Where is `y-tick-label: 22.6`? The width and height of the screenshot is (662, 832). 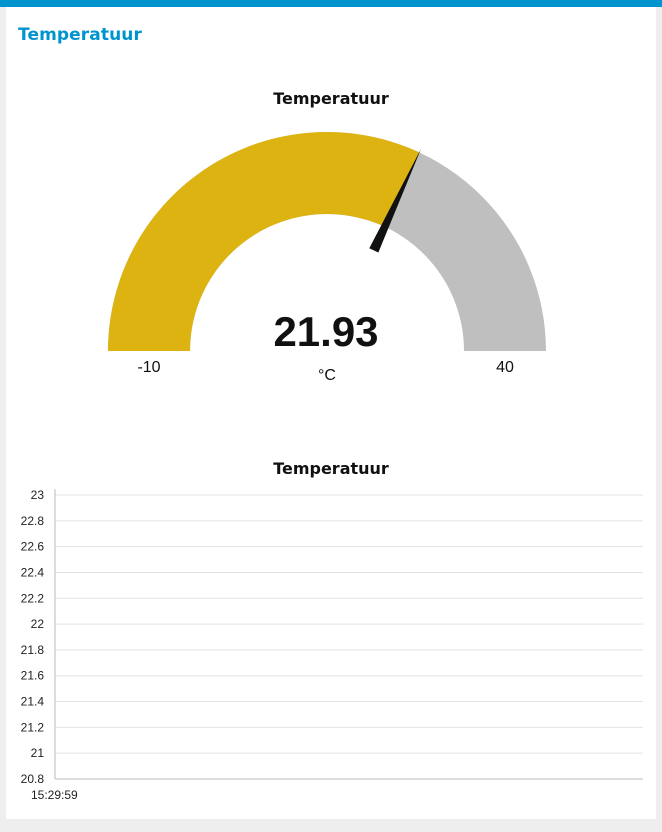
y-tick-label: 22.6 is located at coordinates (33, 547).